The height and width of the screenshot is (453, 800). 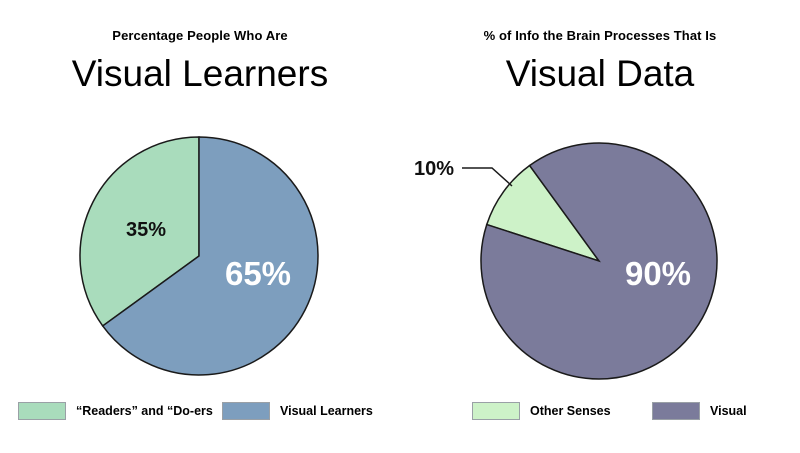 What do you see at coordinates (146, 230) in the screenshot?
I see `data-label-readers: 35%` at bounding box center [146, 230].